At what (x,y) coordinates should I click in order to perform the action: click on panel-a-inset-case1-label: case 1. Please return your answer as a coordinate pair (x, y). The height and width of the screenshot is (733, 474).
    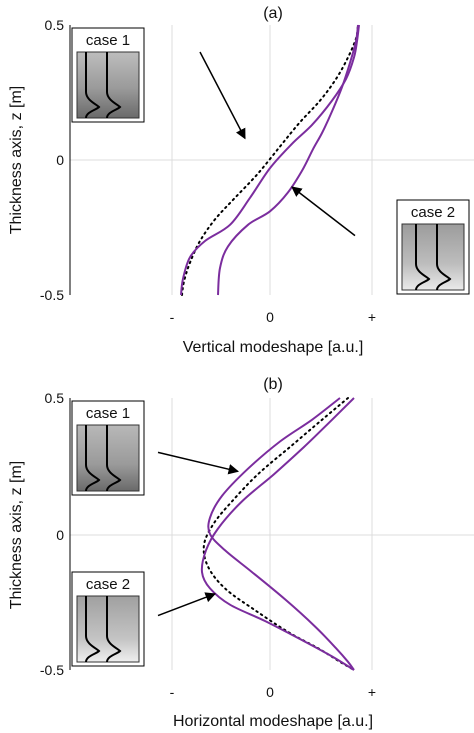
    Looking at the image, I should click on (108, 40).